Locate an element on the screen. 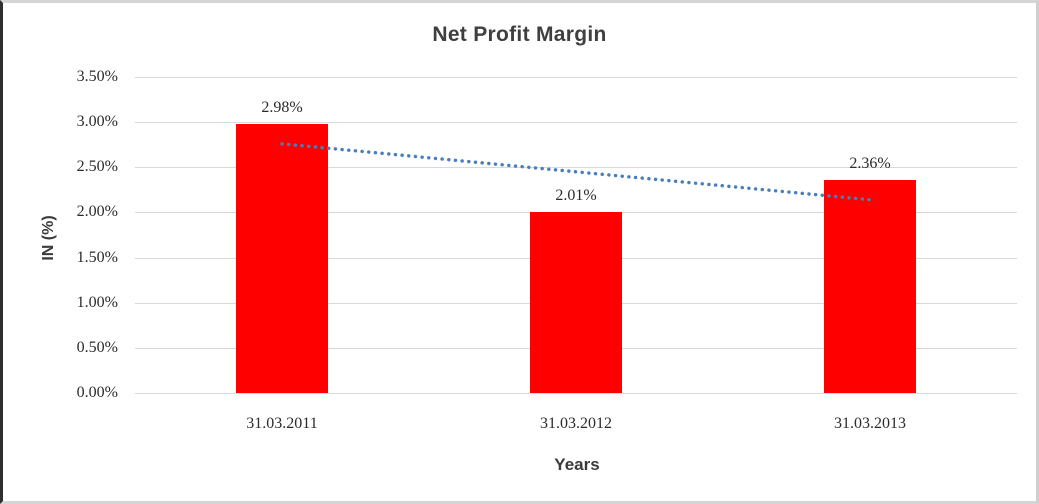 Image resolution: width=1039 pixels, height=504 pixels. trendline-dotted-line is located at coordinates (576, 172).